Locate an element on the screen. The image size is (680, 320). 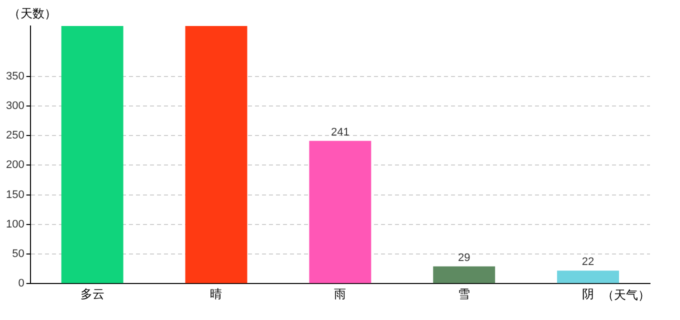
x-tick-label: 多云 is located at coordinates (92, 294).